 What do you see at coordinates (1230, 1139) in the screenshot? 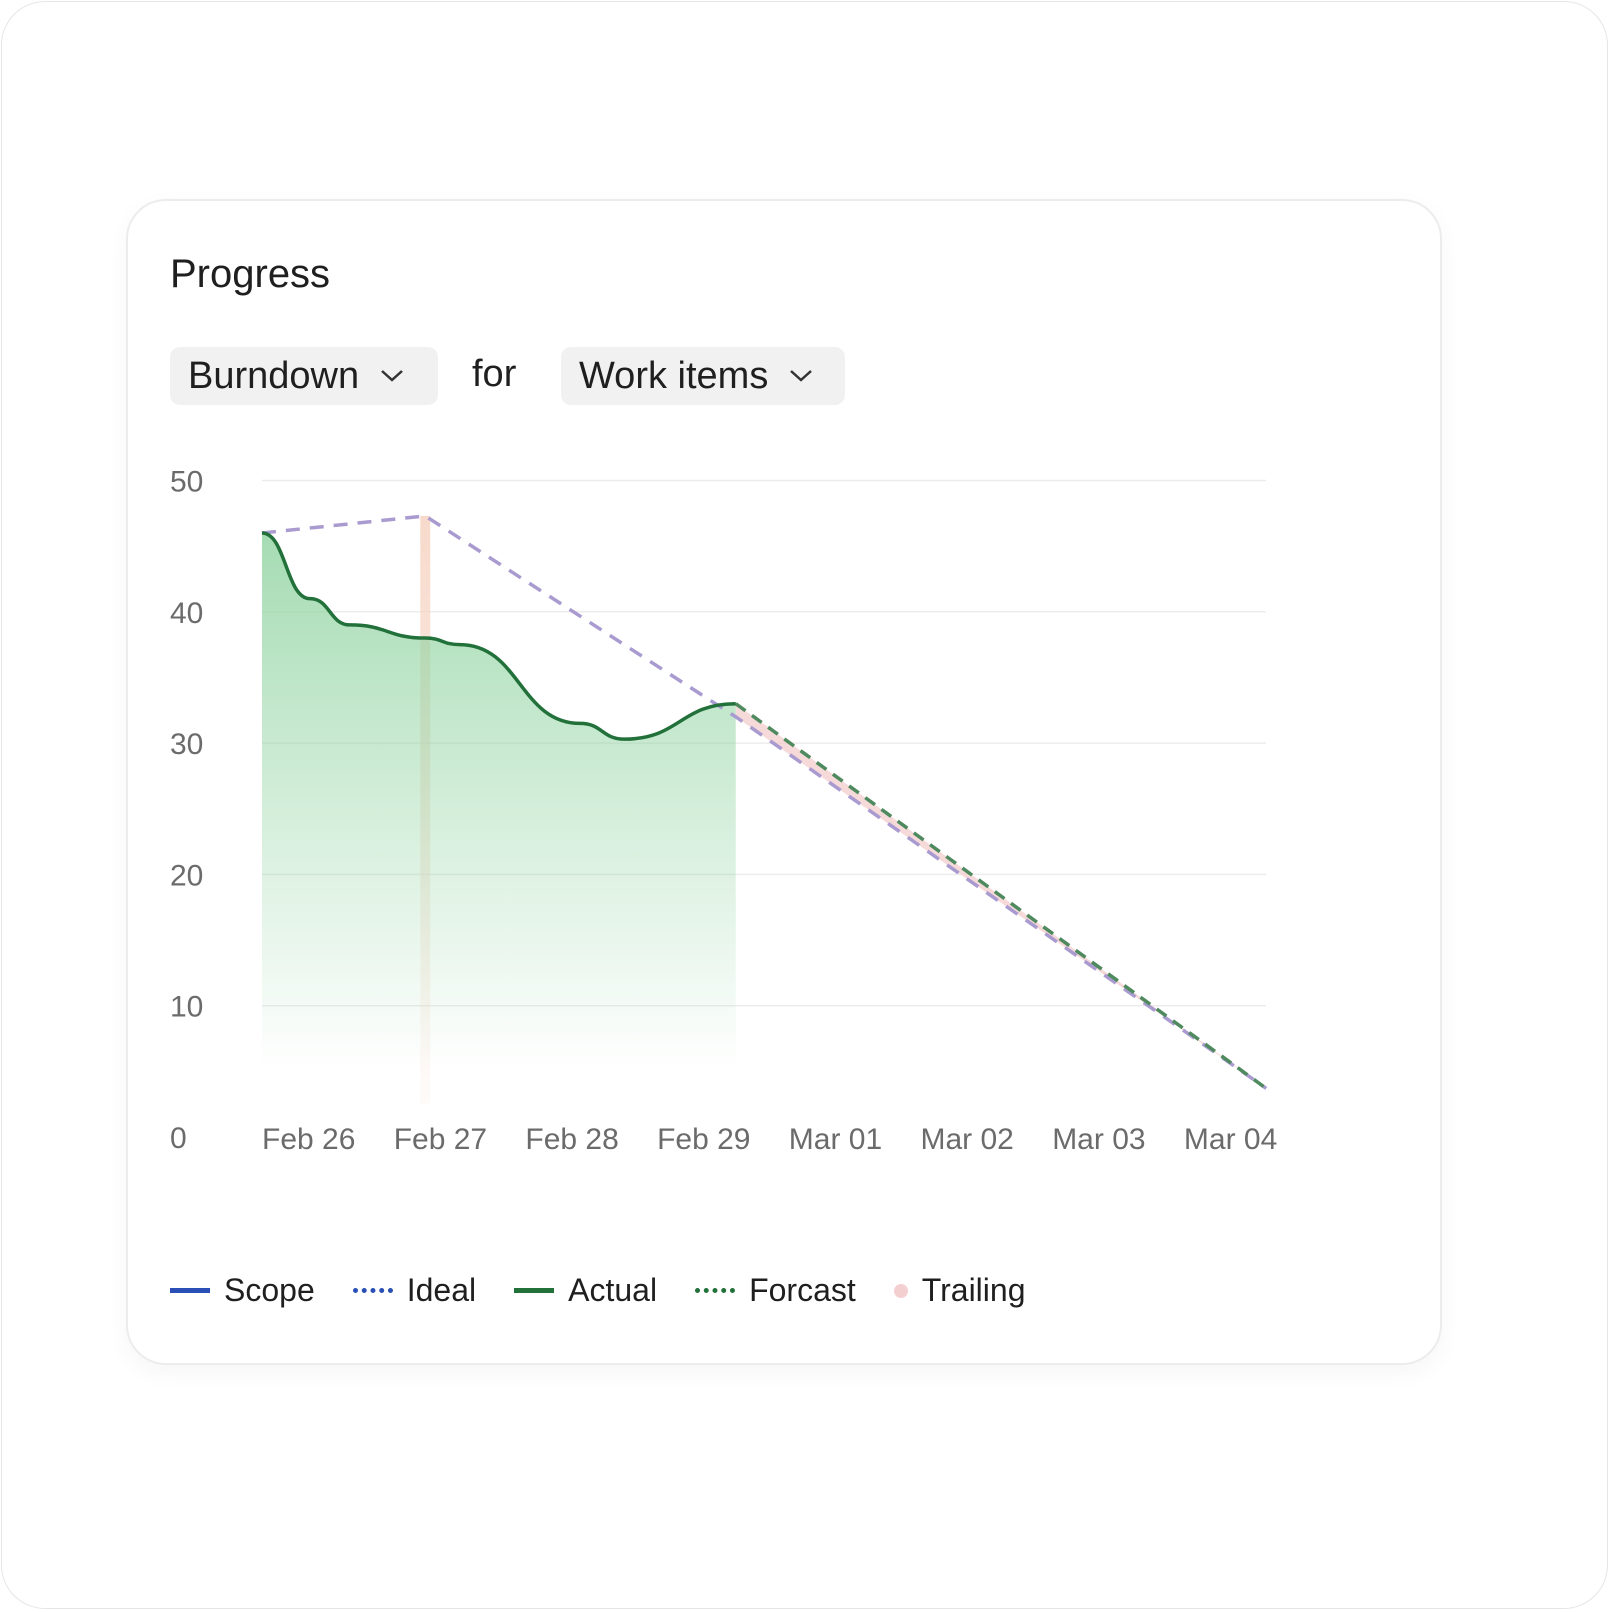
I see `x-tick-label: Mar 04` at bounding box center [1230, 1139].